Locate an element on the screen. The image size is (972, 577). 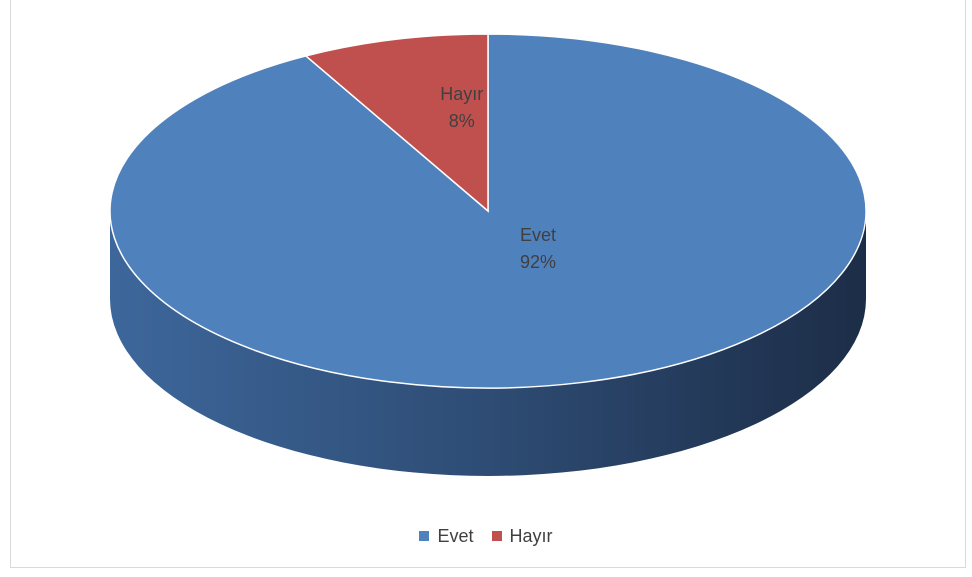
legend-swatch-evet is located at coordinates (424, 536).